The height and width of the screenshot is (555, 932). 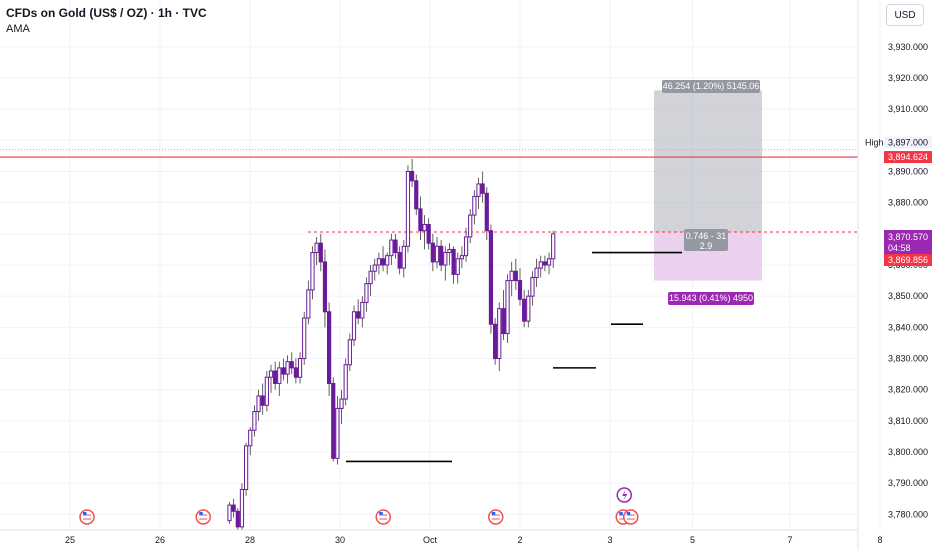 What do you see at coordinates (706, 246) in the screenshot?
I see `ratio-sub-label: 2.9` at bounding box center [706, 246].